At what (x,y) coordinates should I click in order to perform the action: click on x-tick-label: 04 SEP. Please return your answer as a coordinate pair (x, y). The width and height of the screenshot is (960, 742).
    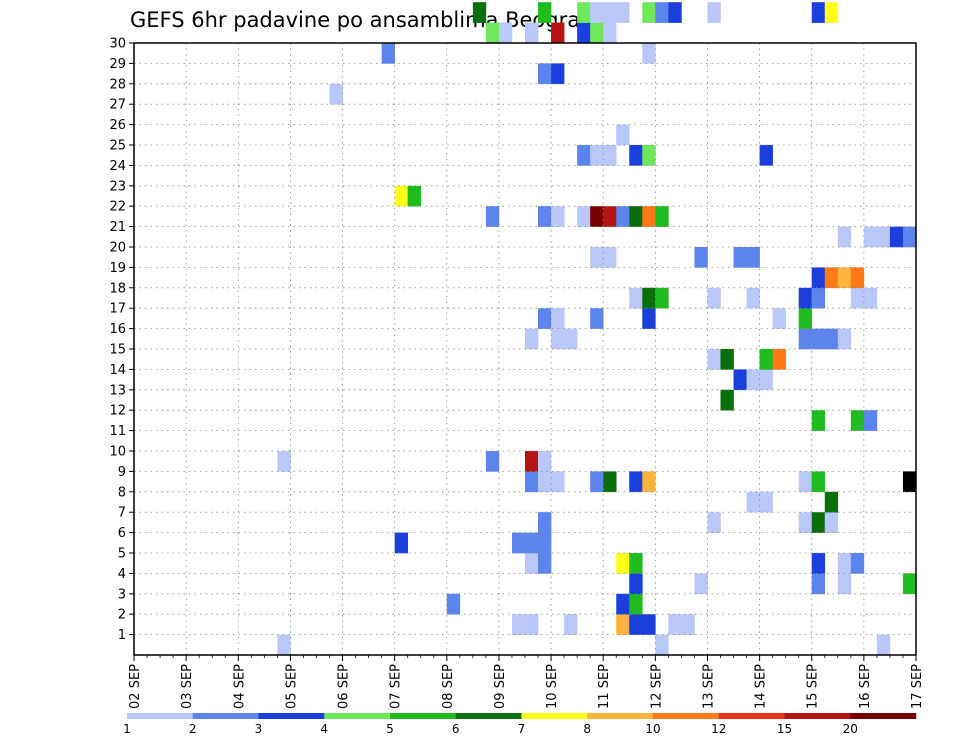
    Looking at the image, I should click on (239, 686).